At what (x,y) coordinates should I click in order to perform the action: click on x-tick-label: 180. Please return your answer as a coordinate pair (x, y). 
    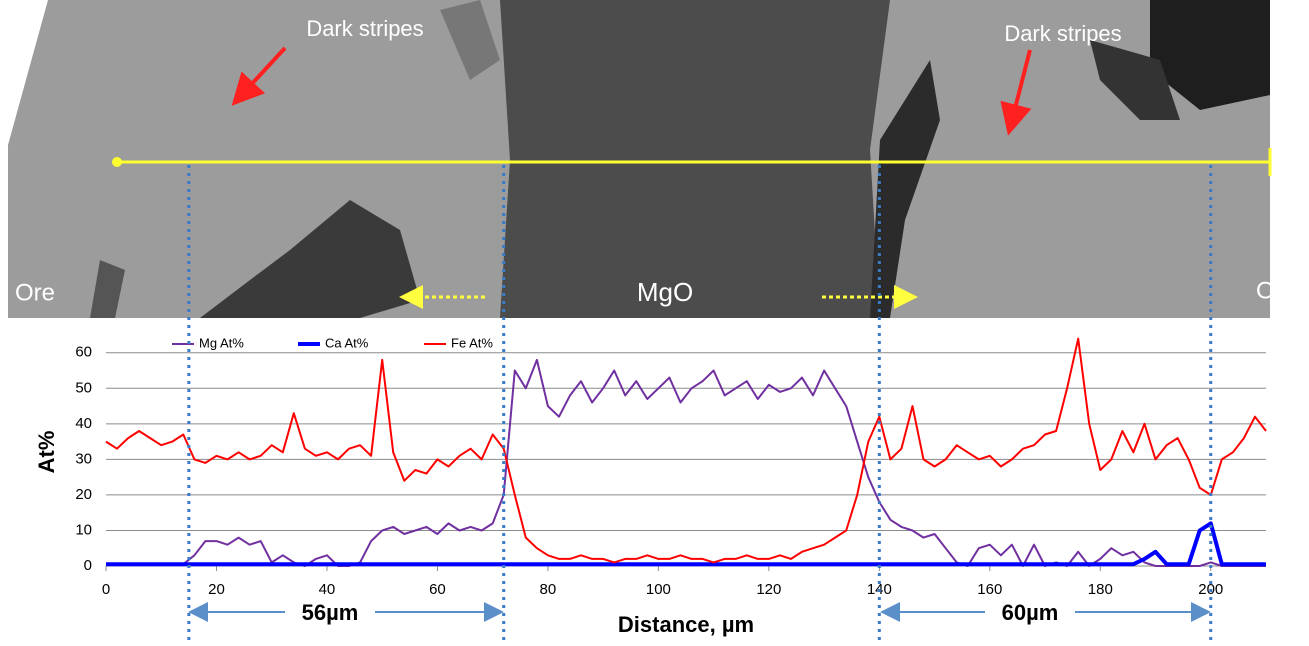
    Looking at the image, I should click on (1100, 589).